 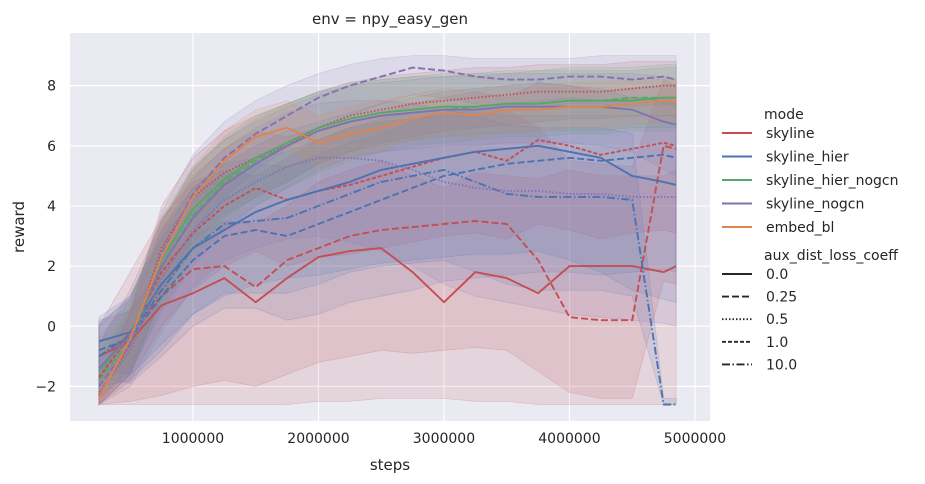 I want to click on legend-label: skyline_nogcn, so click(x=815, y=205).